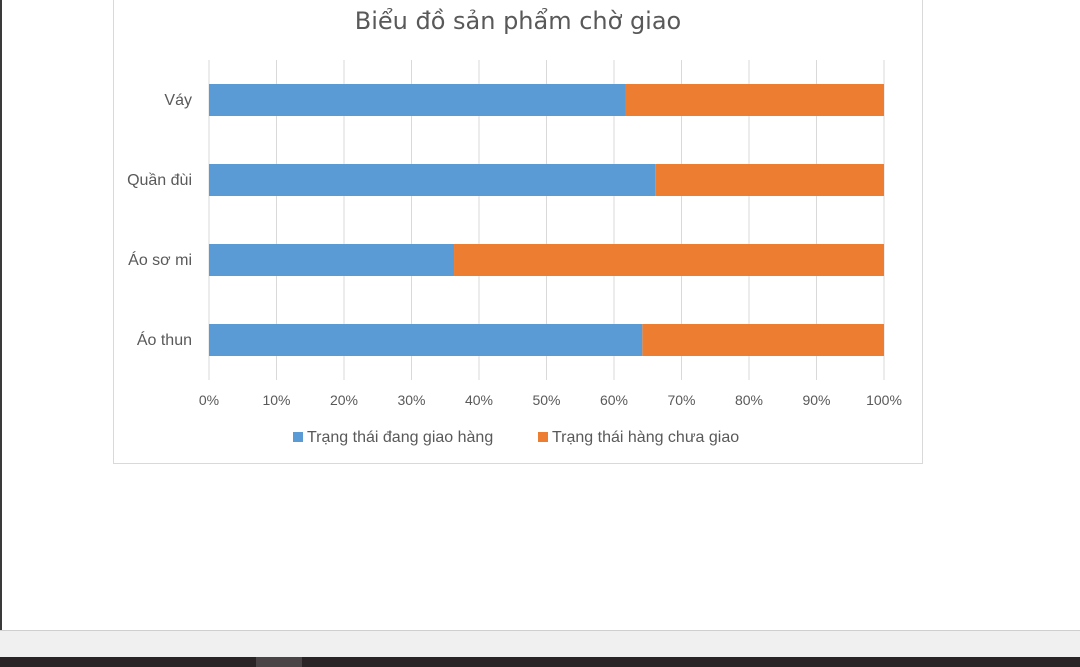 This screenshot has width=1080, height=667. I want to click on x-tick-label: 50%, so click(546, 400).